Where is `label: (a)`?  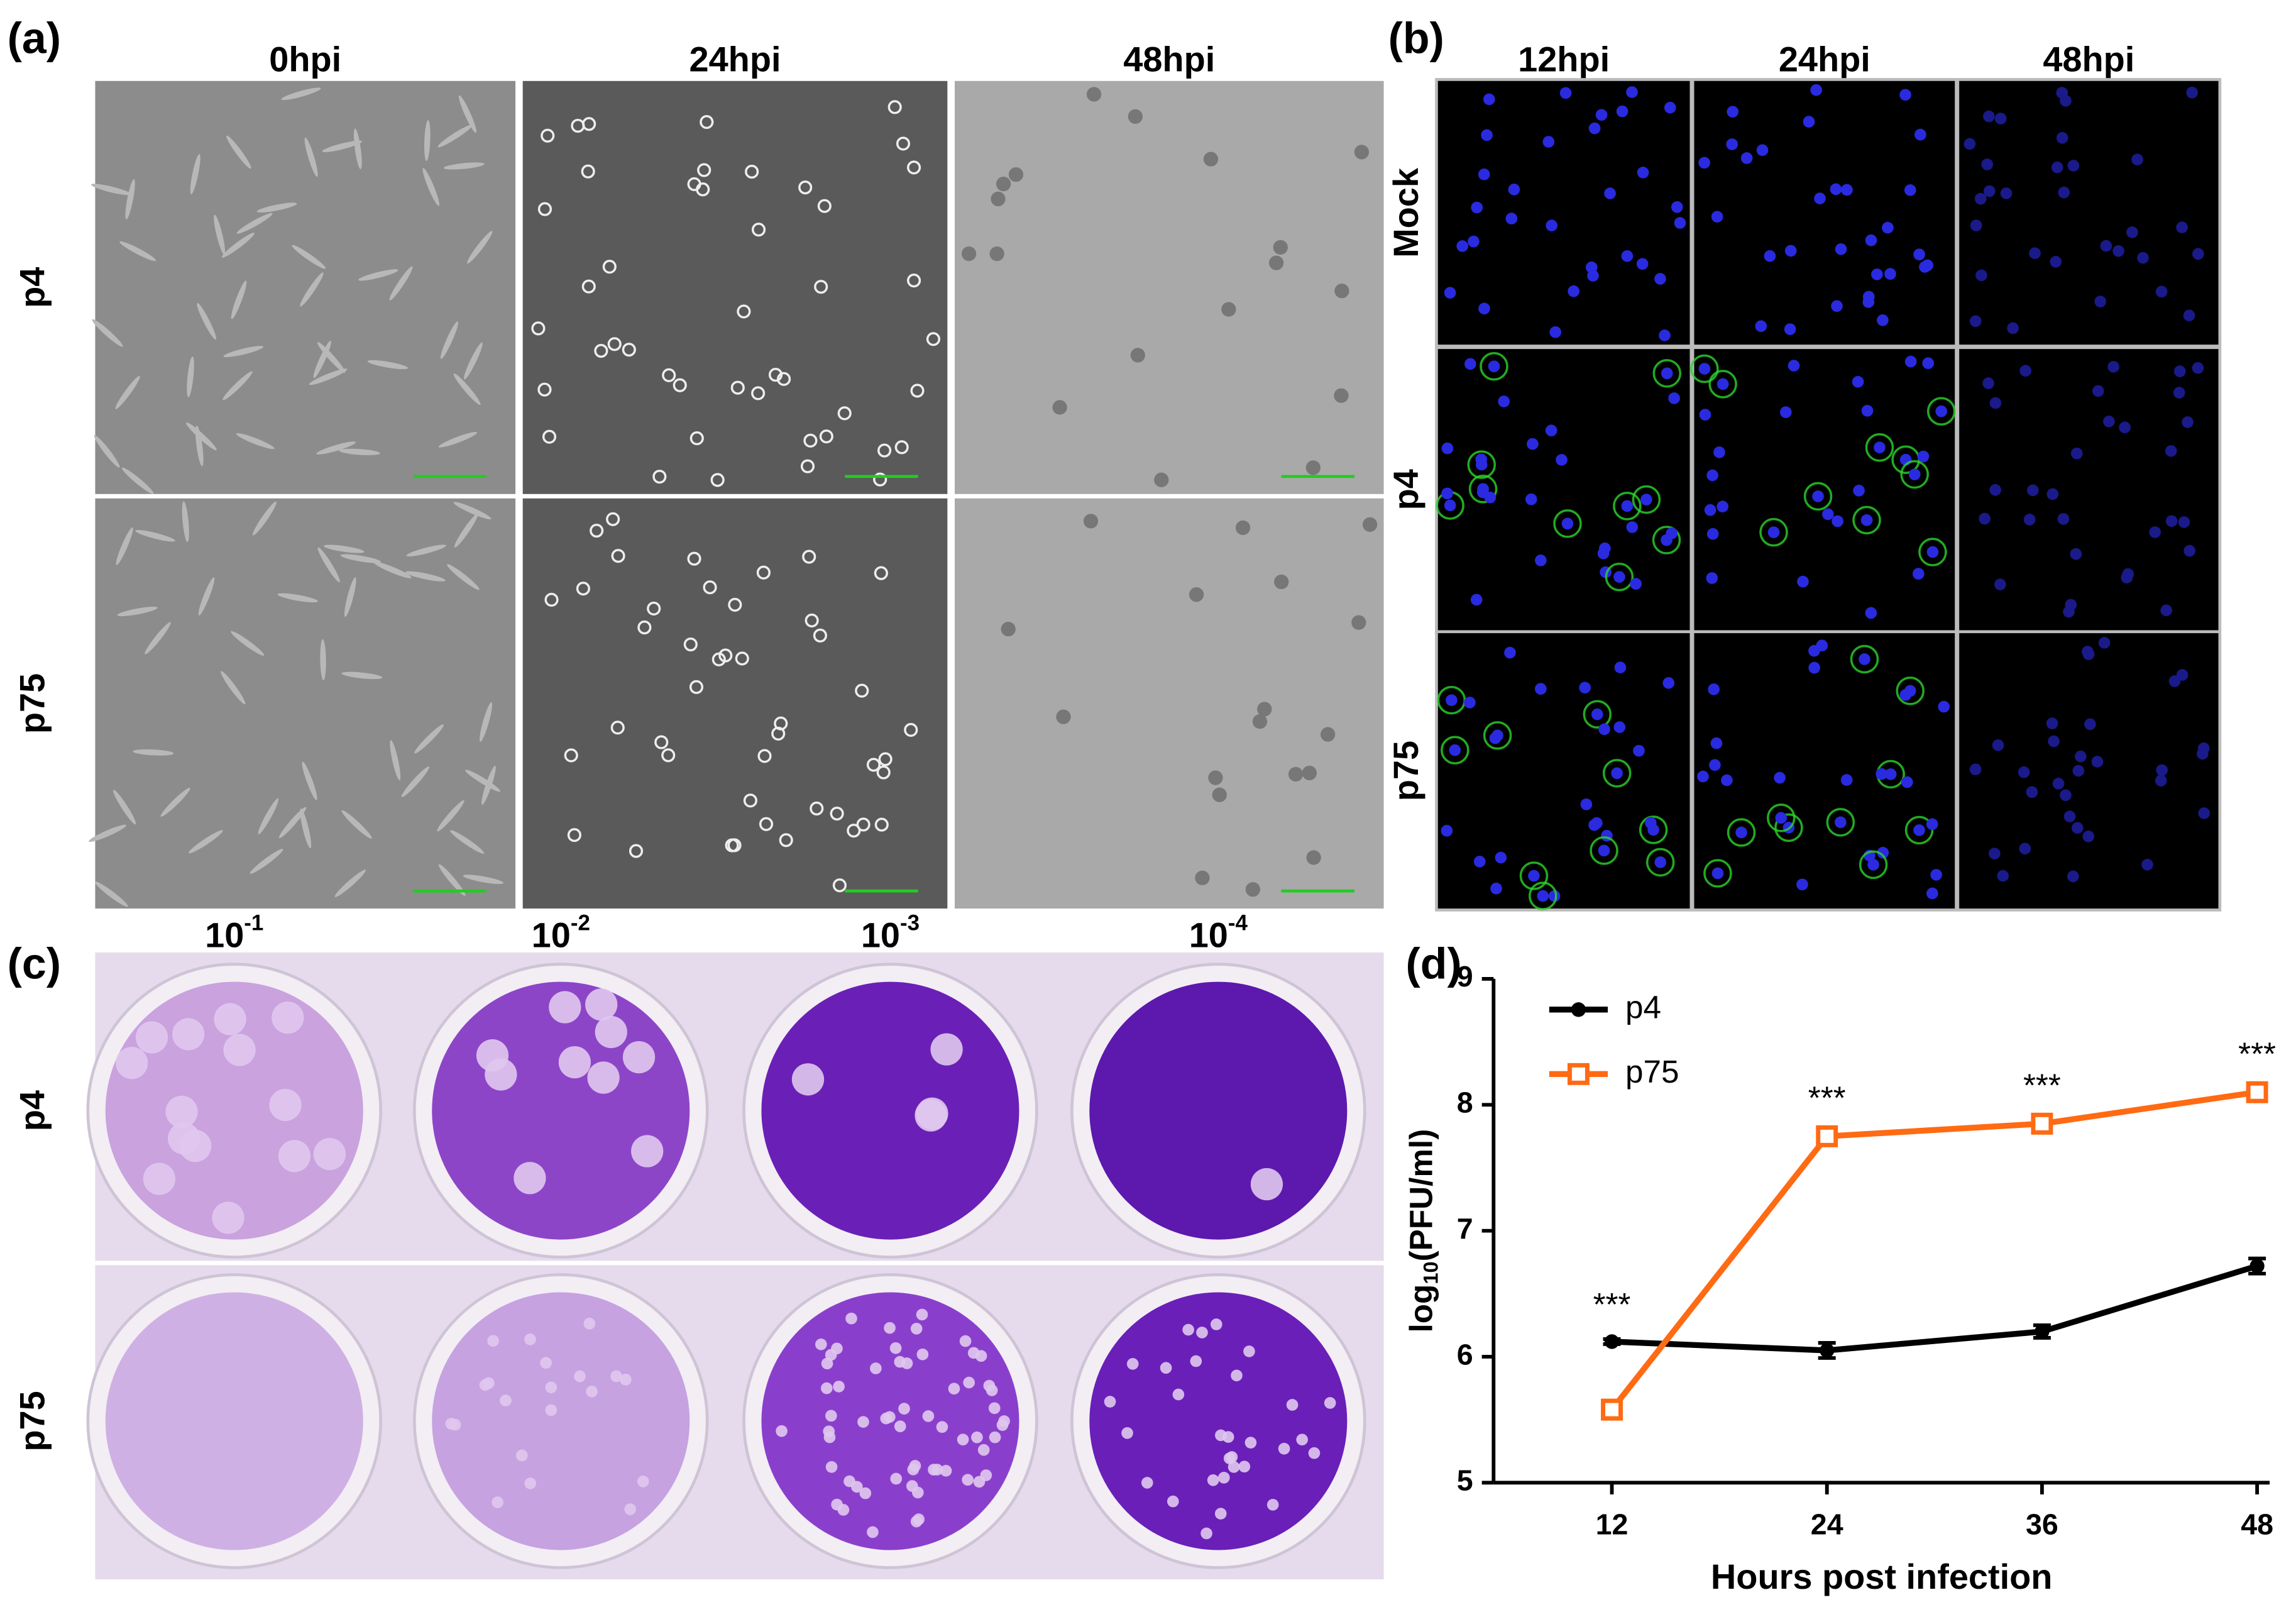 label: (a) is located at coordinates (34, 38).